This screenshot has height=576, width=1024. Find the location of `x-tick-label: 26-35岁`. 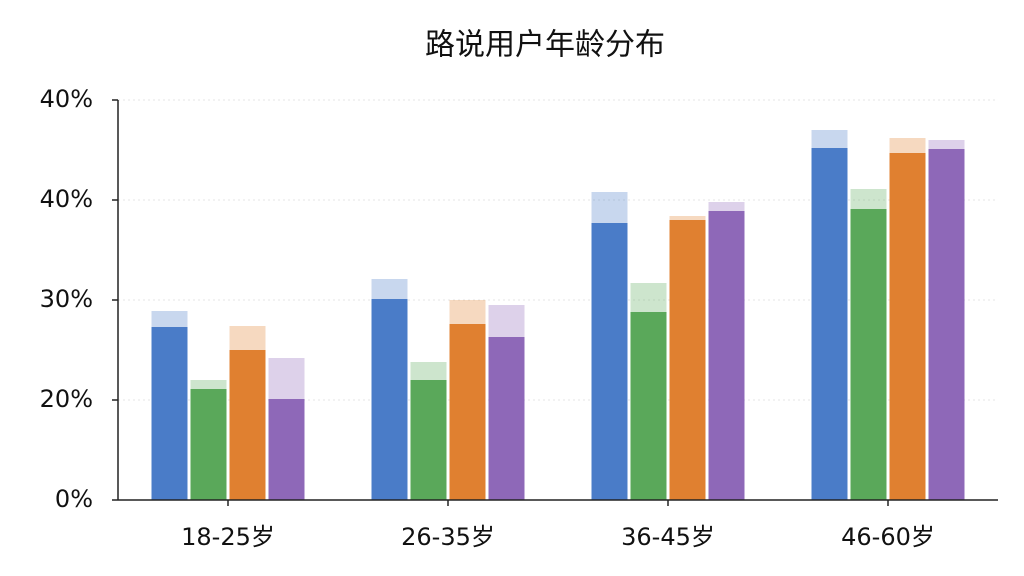

x-tick-label: 26-35岁 is located at coordinates (448, 537).